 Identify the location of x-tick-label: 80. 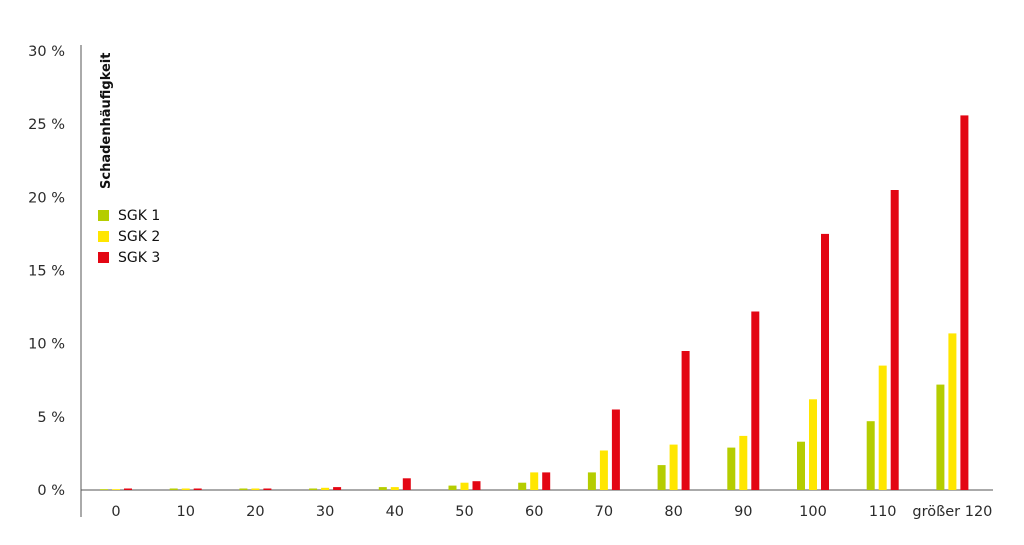
(673, 512).